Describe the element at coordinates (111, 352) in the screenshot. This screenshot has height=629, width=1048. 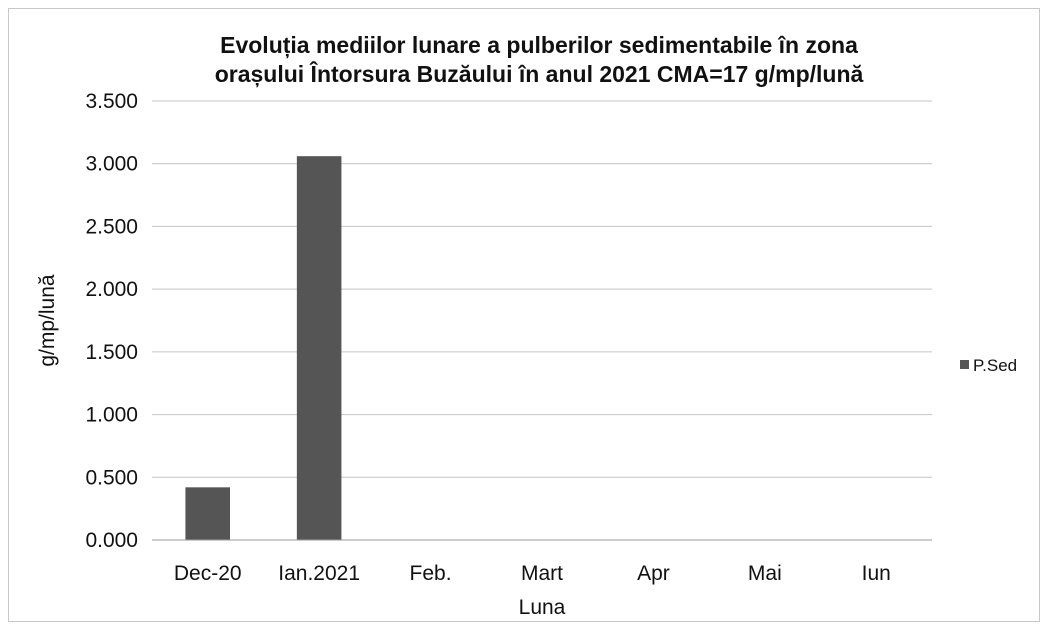
I see `y-tick-label: 1.500` at that location.